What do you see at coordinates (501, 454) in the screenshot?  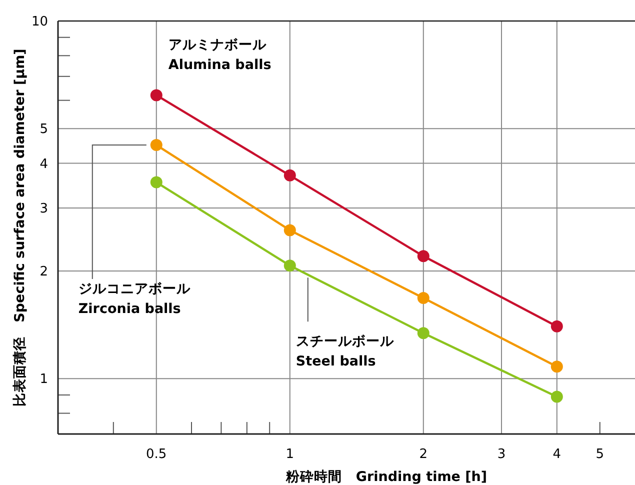 I see `x-tick-label: 3` at bounding box center [501, 454].